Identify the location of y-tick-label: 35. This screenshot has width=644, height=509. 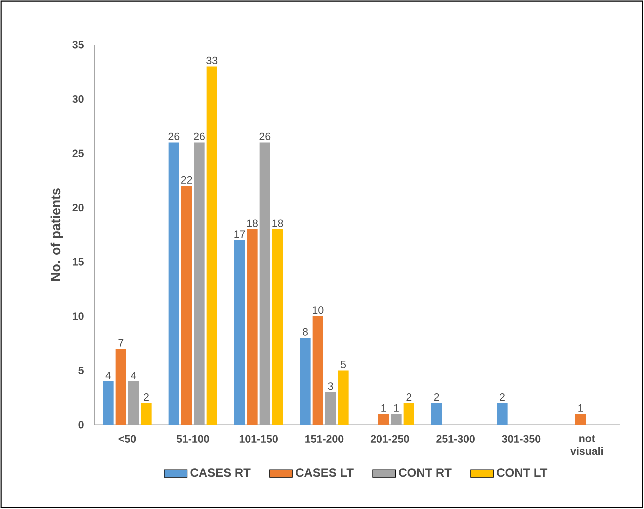
(78, 45).